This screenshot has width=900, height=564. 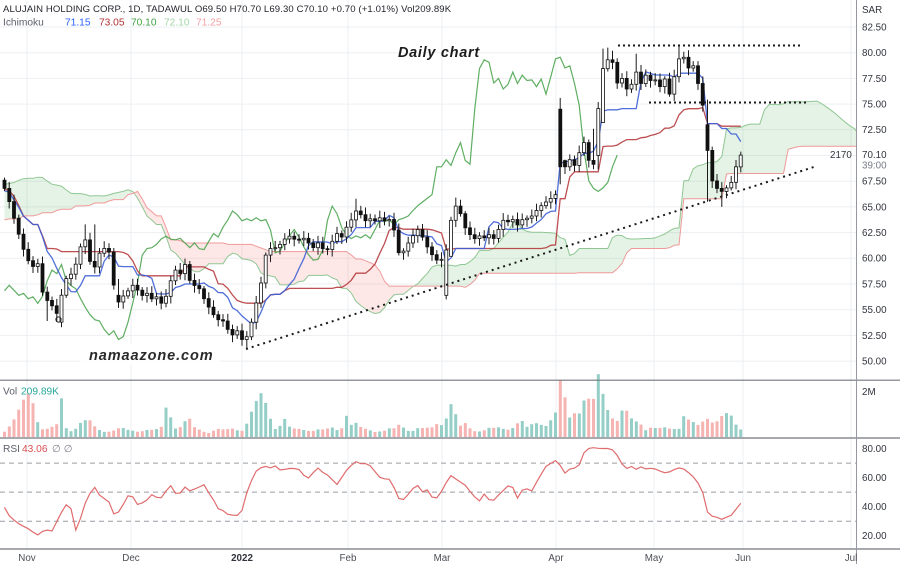 What do you see at coordinates (874, 507) in the screenshot?
I see `svg-text: 40.00` at bounding box center [874, 507].